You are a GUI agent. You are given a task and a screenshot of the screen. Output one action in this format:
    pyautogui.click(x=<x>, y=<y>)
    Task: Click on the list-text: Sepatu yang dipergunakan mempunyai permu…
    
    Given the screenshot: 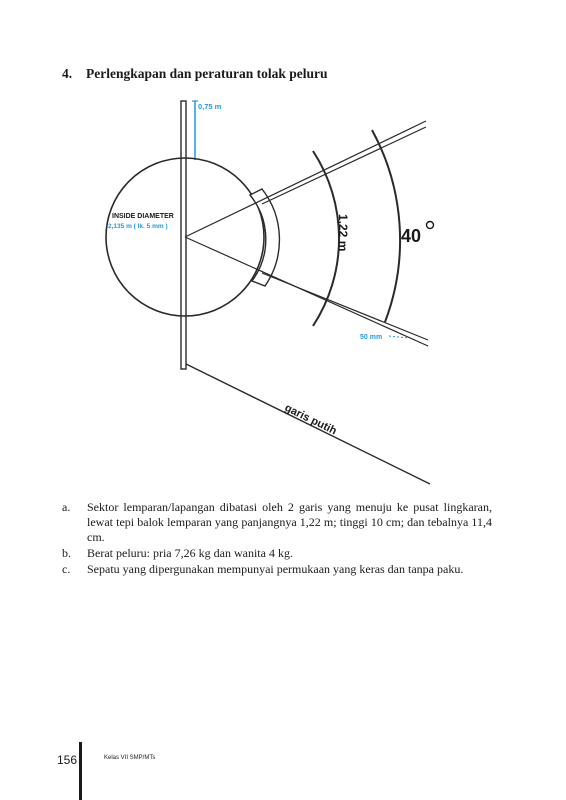 What is the action you would take?
    pyautogui.click(x=275, y=569)
    